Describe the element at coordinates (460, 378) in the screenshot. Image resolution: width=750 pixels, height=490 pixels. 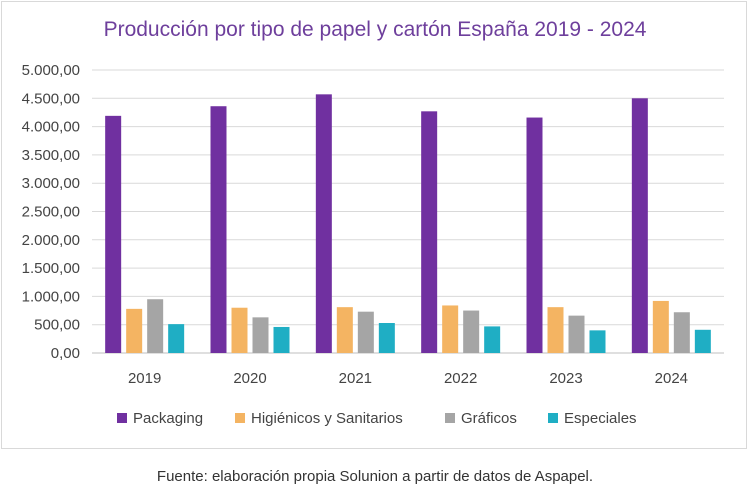
I see `x-tick-label: 2022` at that location.